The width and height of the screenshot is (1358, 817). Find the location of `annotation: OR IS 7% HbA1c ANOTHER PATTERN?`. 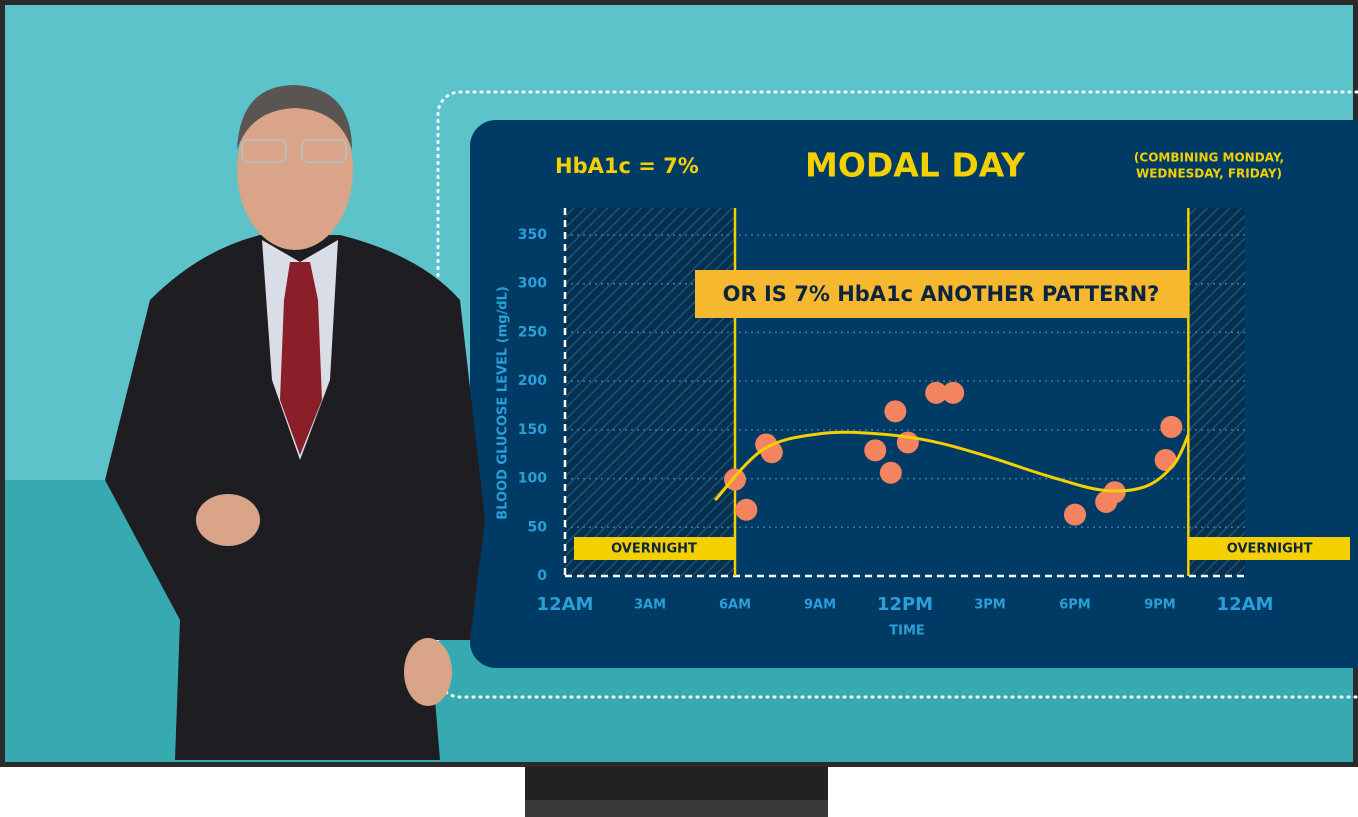

annotation: OR IS 7% HbA1c ANOTHER PATTERN? is located at coordinates (941, 294).